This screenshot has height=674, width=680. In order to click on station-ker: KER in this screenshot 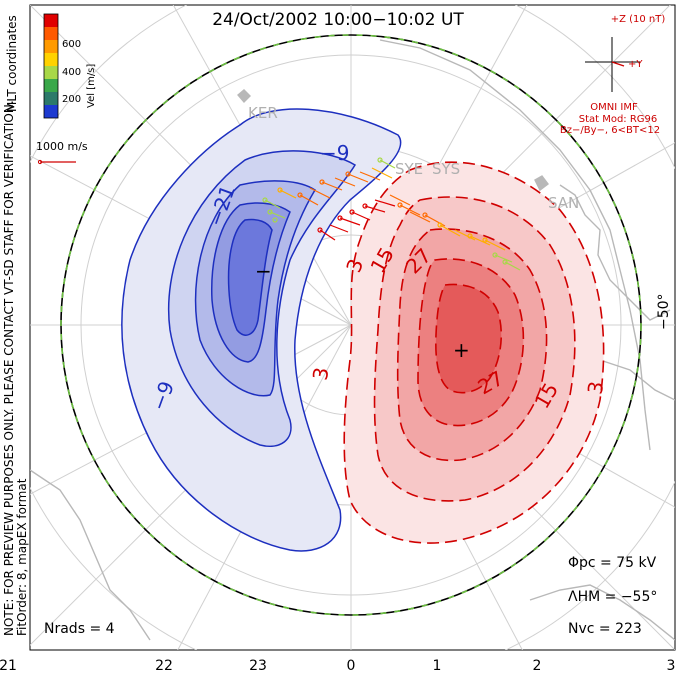, I will do `click(263, 113)`.